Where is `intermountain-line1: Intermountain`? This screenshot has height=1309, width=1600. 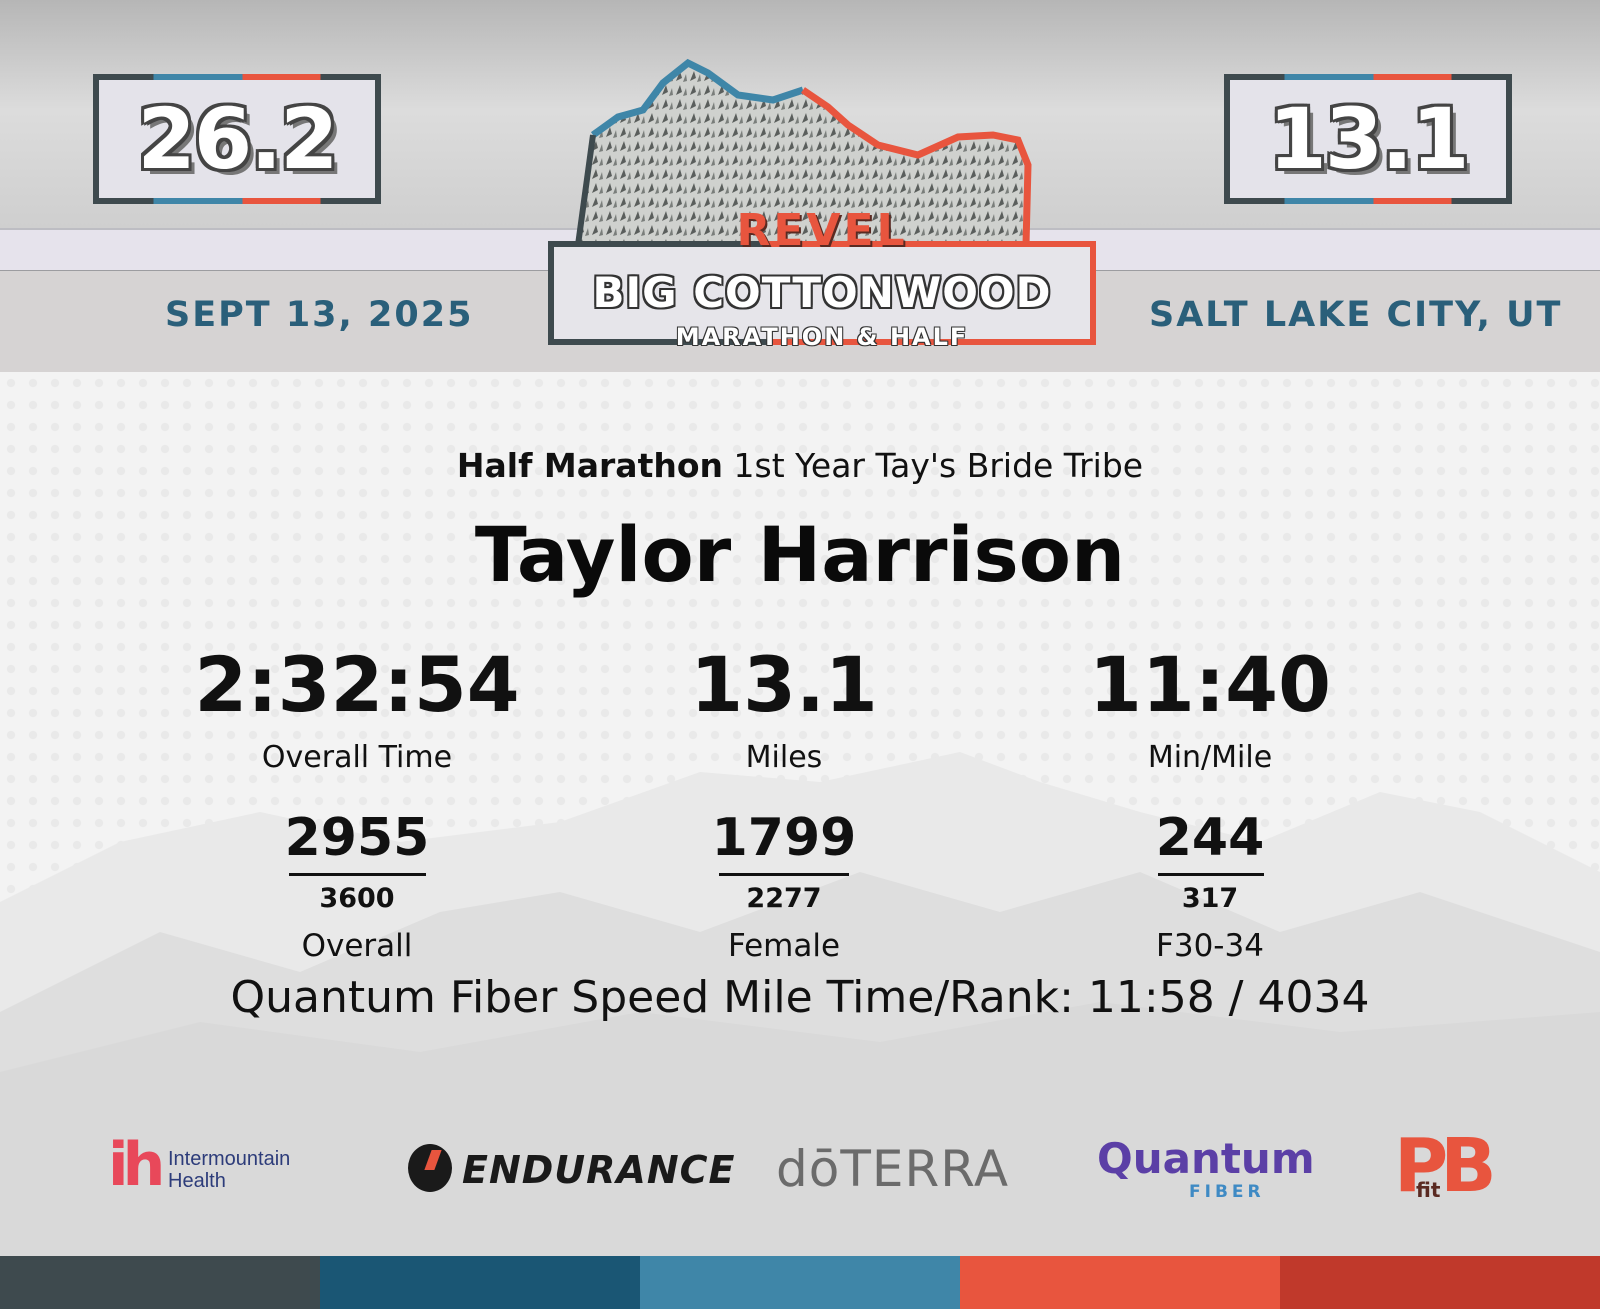
intermountain-line1: Intermountain is located at coordinates (229, 1159).